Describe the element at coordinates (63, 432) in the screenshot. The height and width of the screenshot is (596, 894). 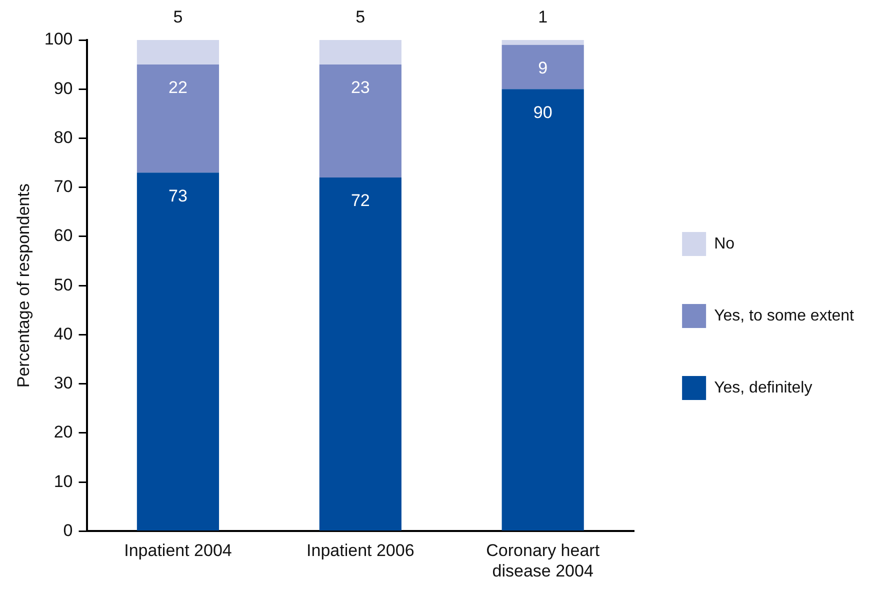
I see `y-tick-label: 20` at that location.